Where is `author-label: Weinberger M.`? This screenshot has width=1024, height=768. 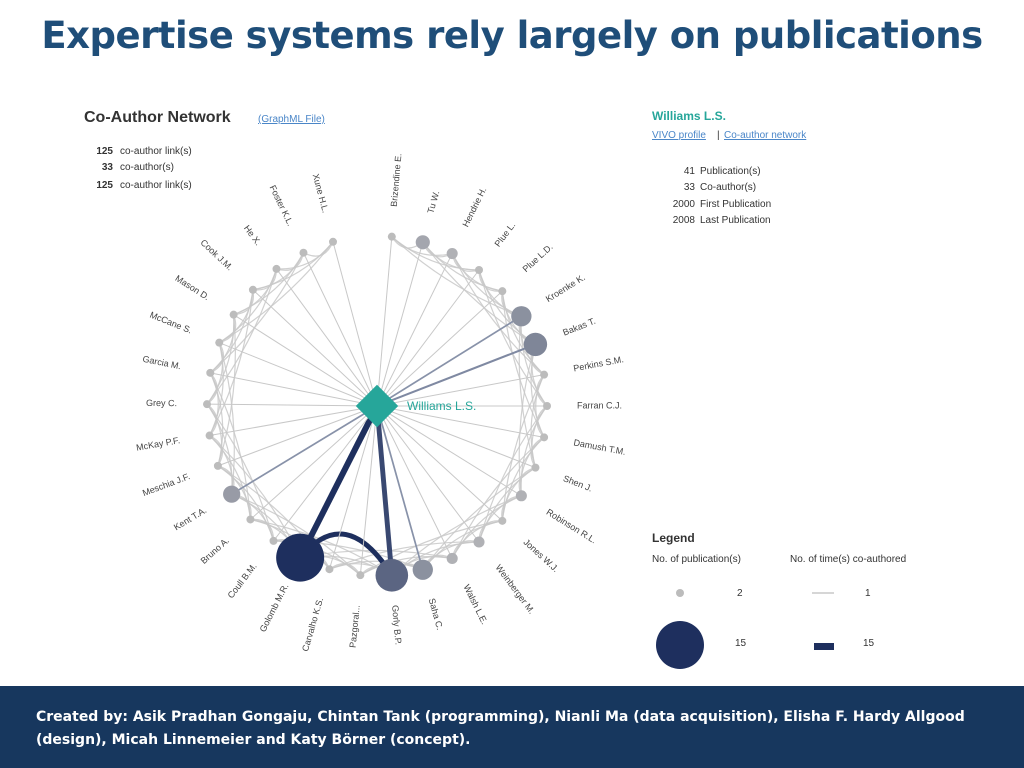
author-label: Weinberger M. is located at coordinates (515, 589).